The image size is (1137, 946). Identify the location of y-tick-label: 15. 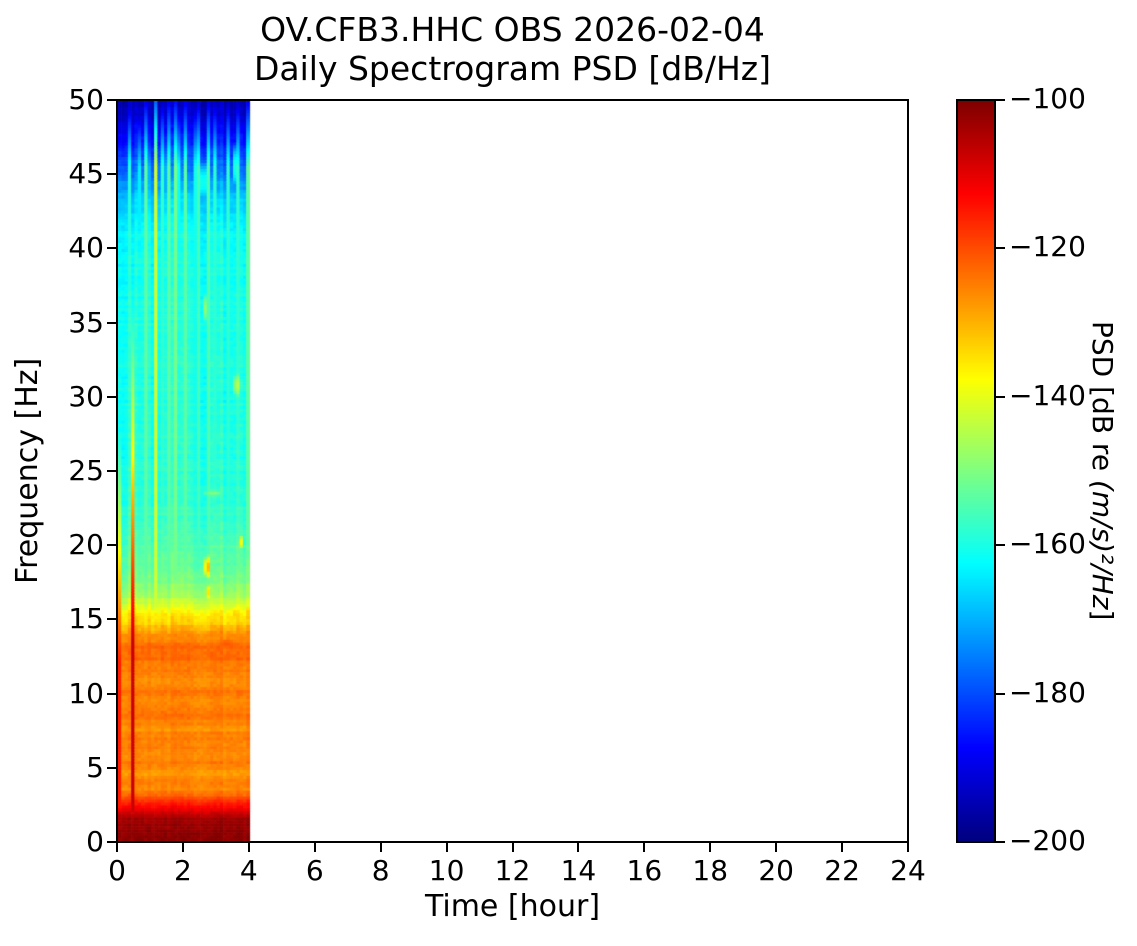
(86, 619).